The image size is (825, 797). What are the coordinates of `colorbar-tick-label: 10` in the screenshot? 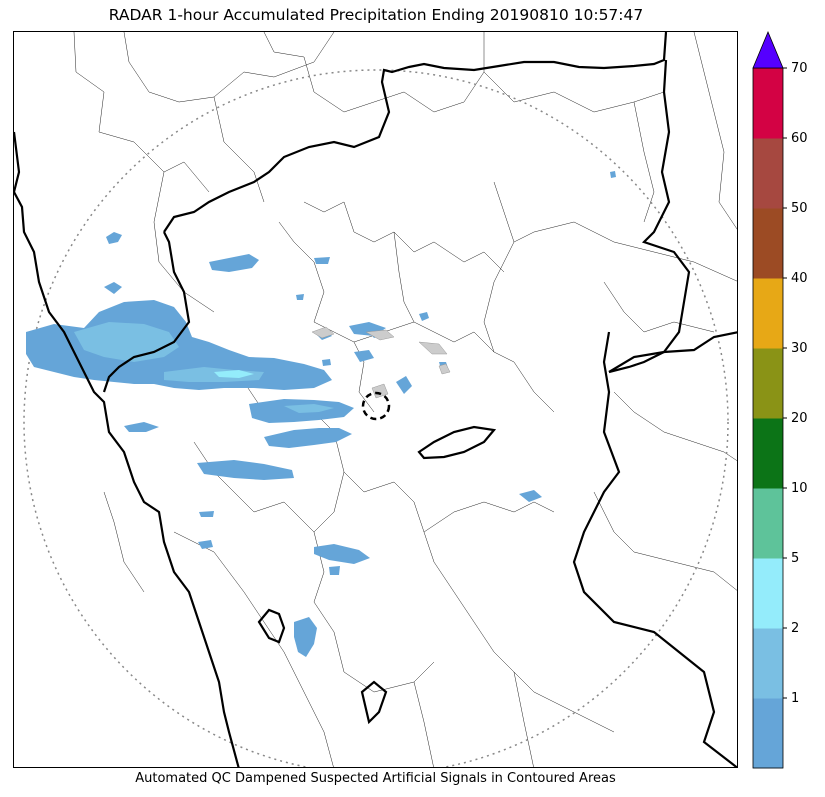 It's located at (799, 488).